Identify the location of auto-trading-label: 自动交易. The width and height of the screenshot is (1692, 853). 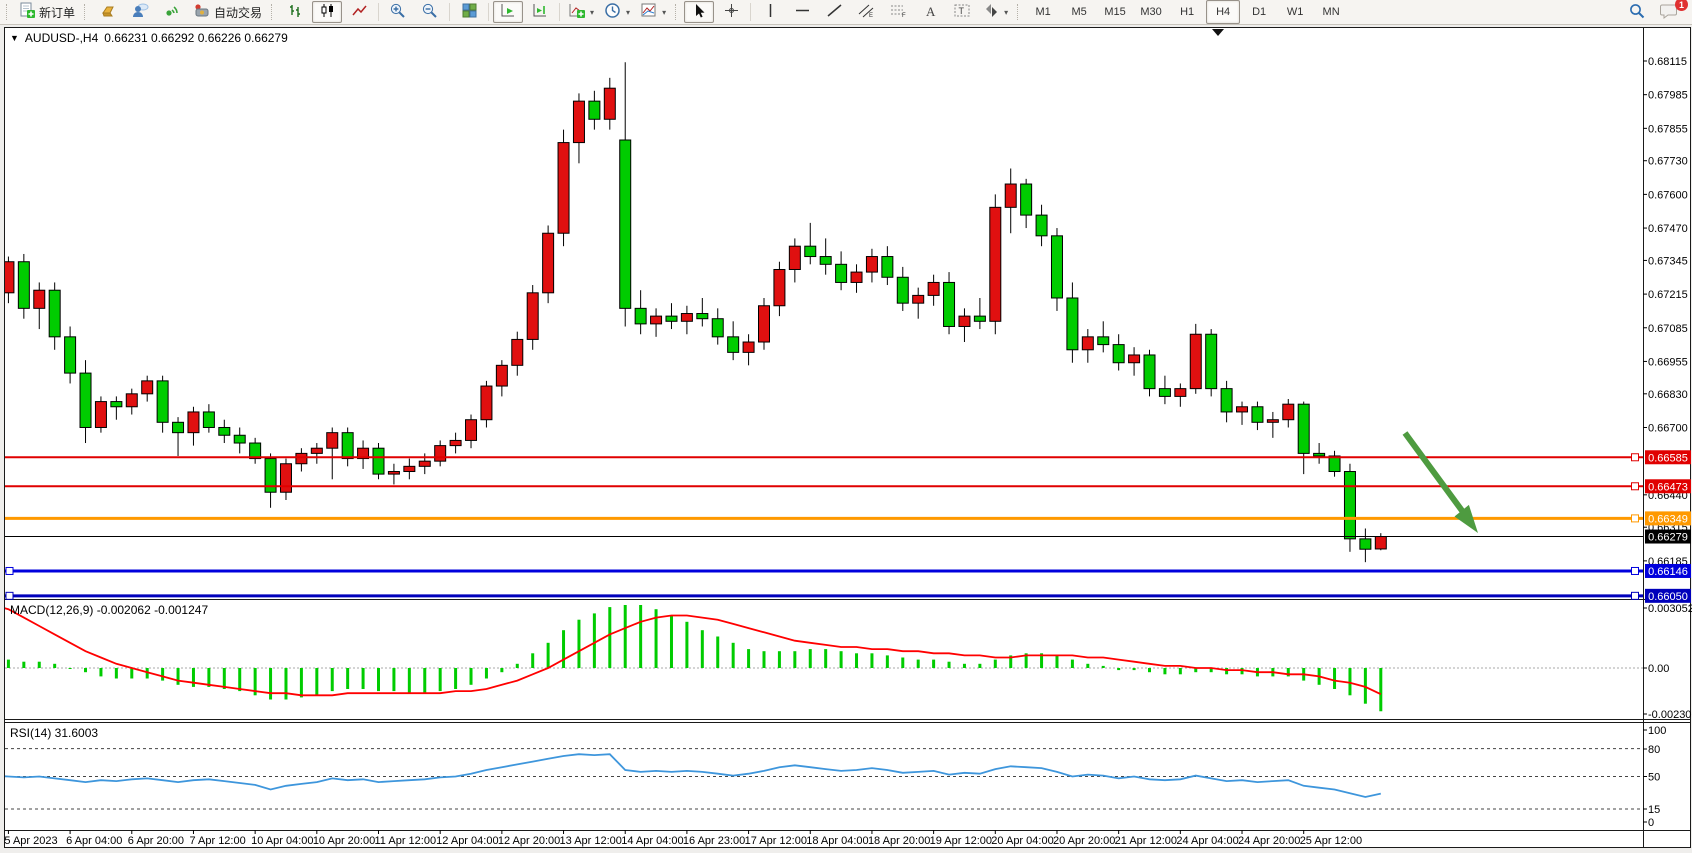
(238, 12).